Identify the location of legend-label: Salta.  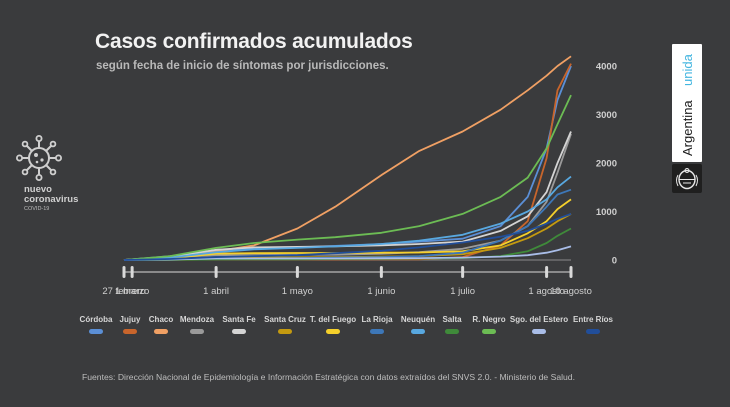
(452, 319).